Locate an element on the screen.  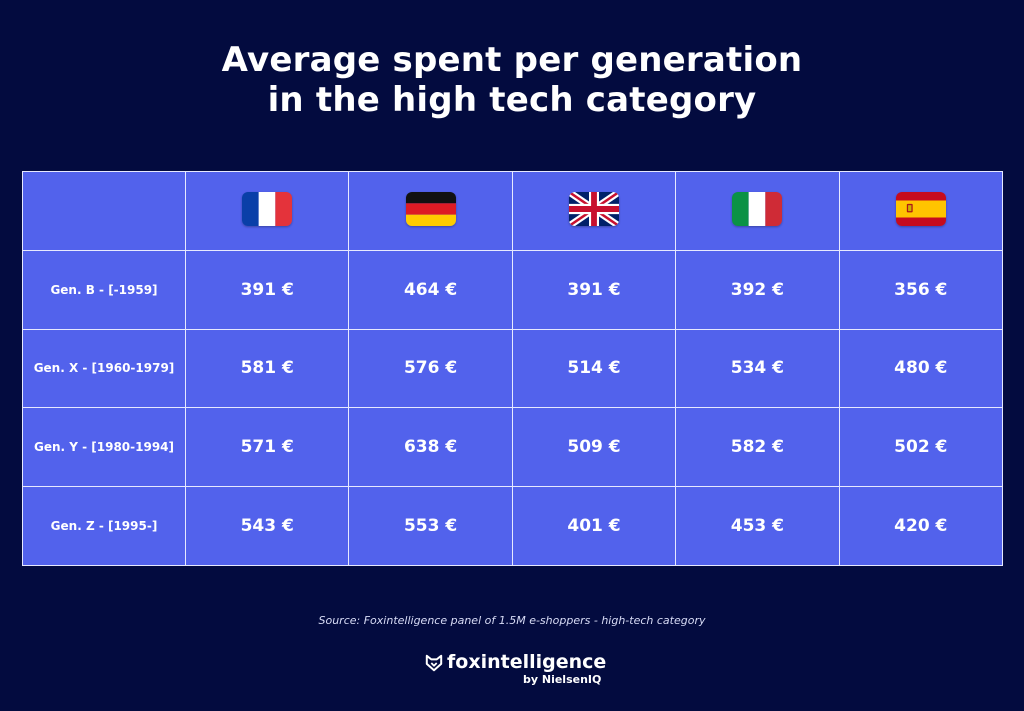
value-cell: 576 € is located at coordinates (430, 368).